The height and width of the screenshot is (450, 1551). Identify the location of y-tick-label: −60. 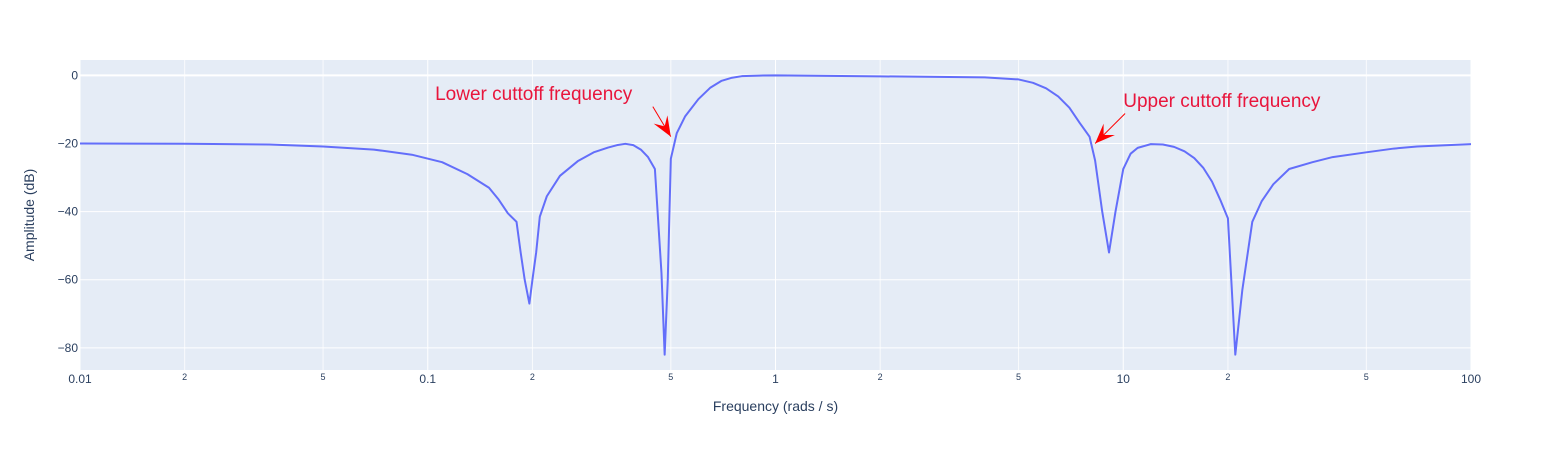
(68, 280).